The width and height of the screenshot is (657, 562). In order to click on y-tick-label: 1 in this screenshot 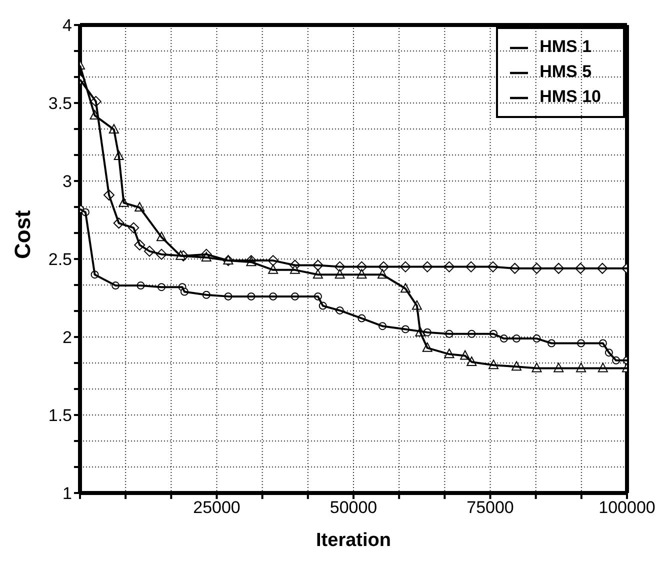, I will do `click(67, 494)`.